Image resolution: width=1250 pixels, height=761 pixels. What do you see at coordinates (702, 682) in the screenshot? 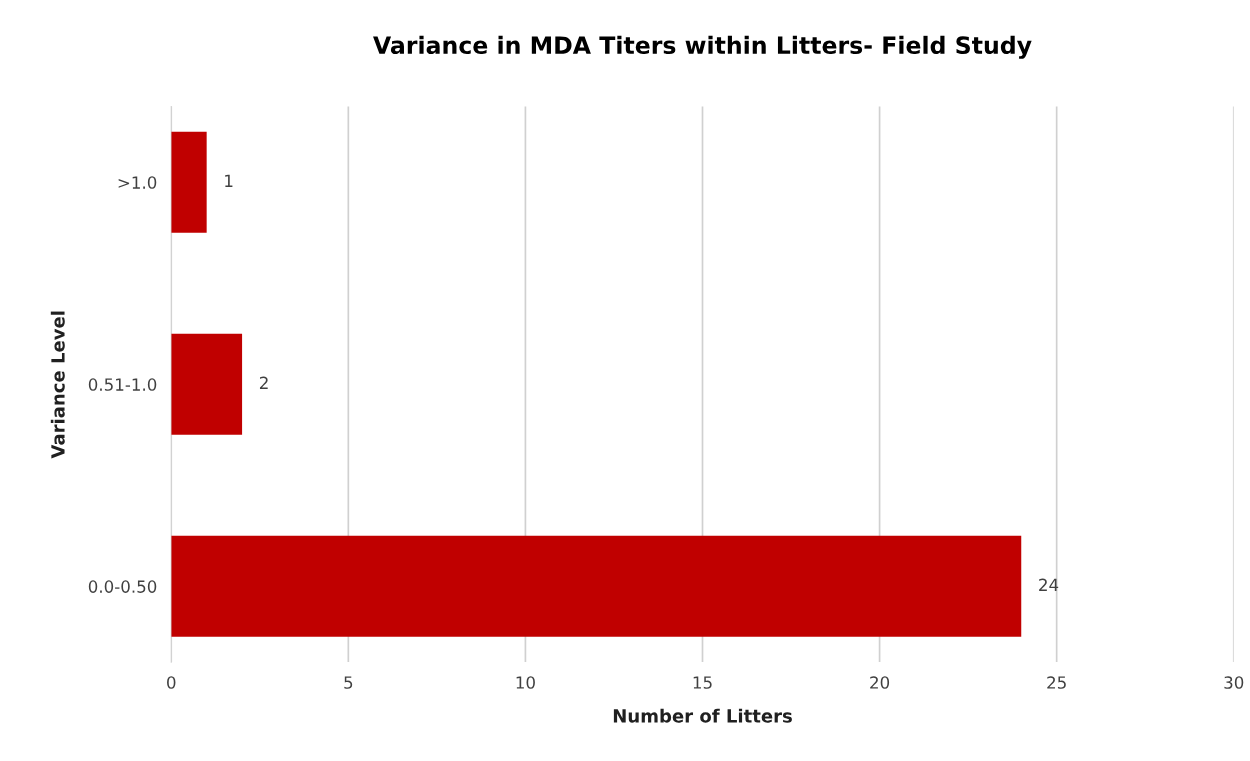
I see `x-tick-label: 15` at bounding box center [702, 682].